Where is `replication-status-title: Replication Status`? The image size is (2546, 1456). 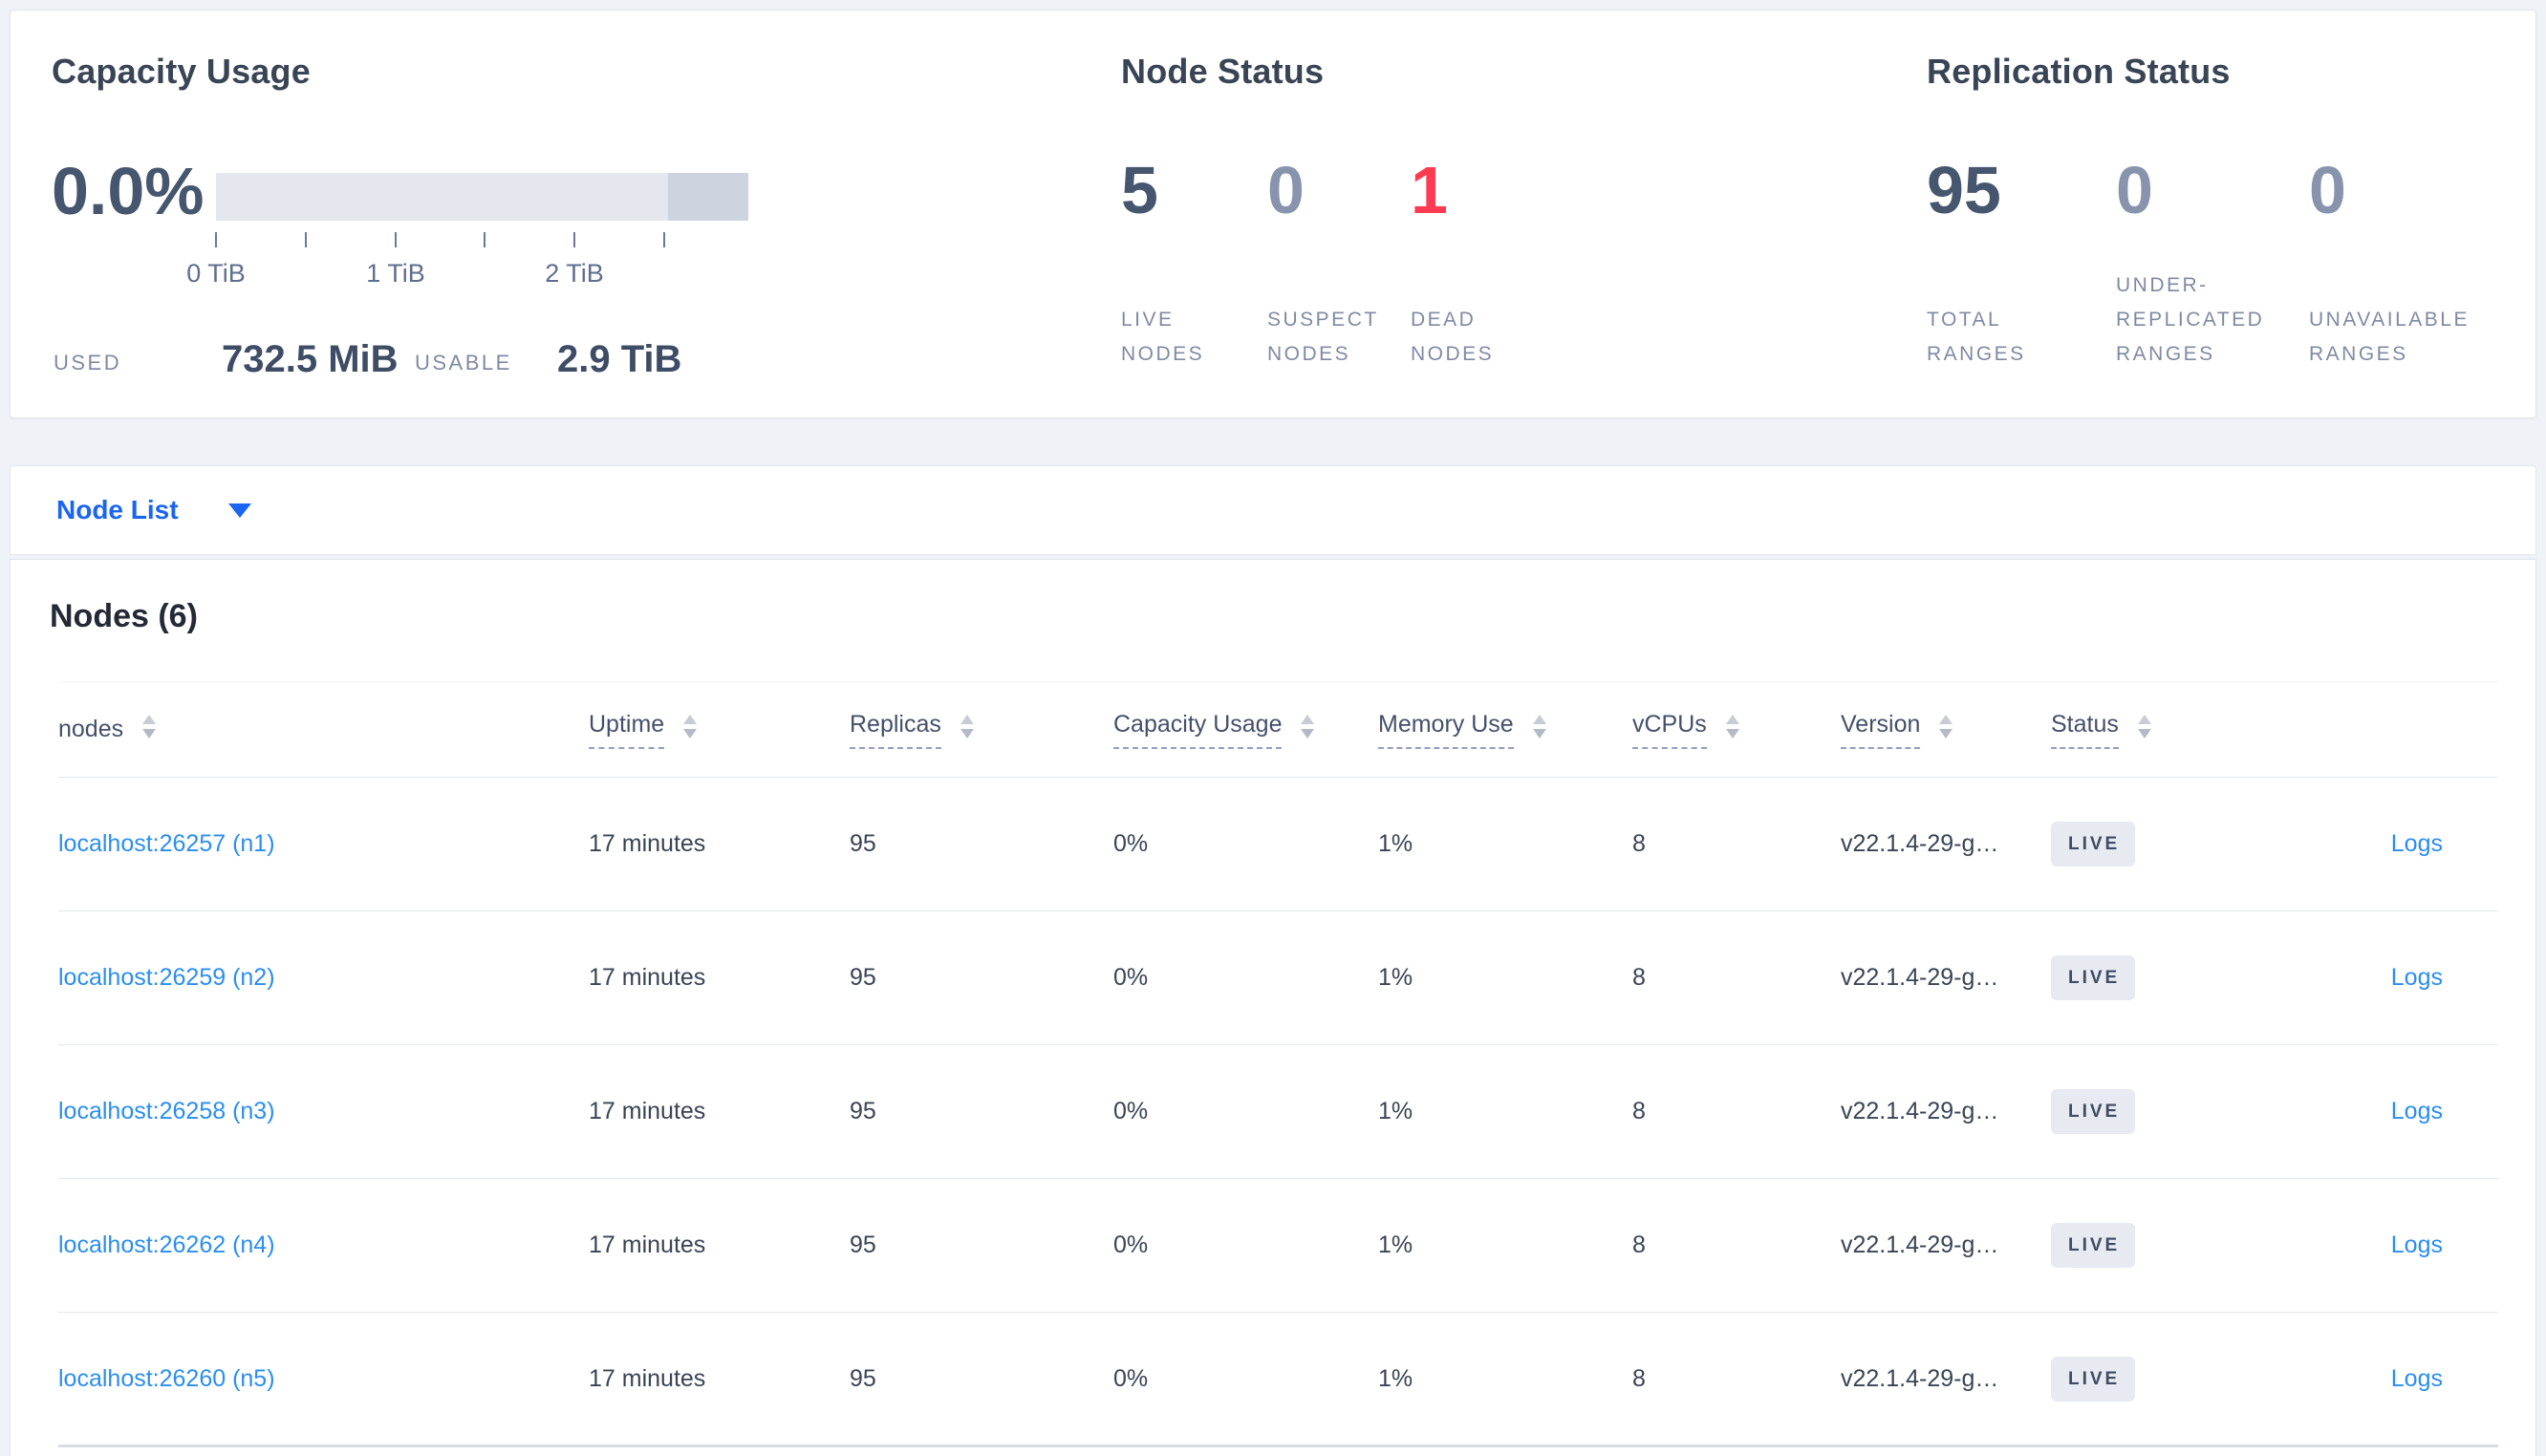
replication-status-title: Replication Status is located at coordinates (2079, 72).